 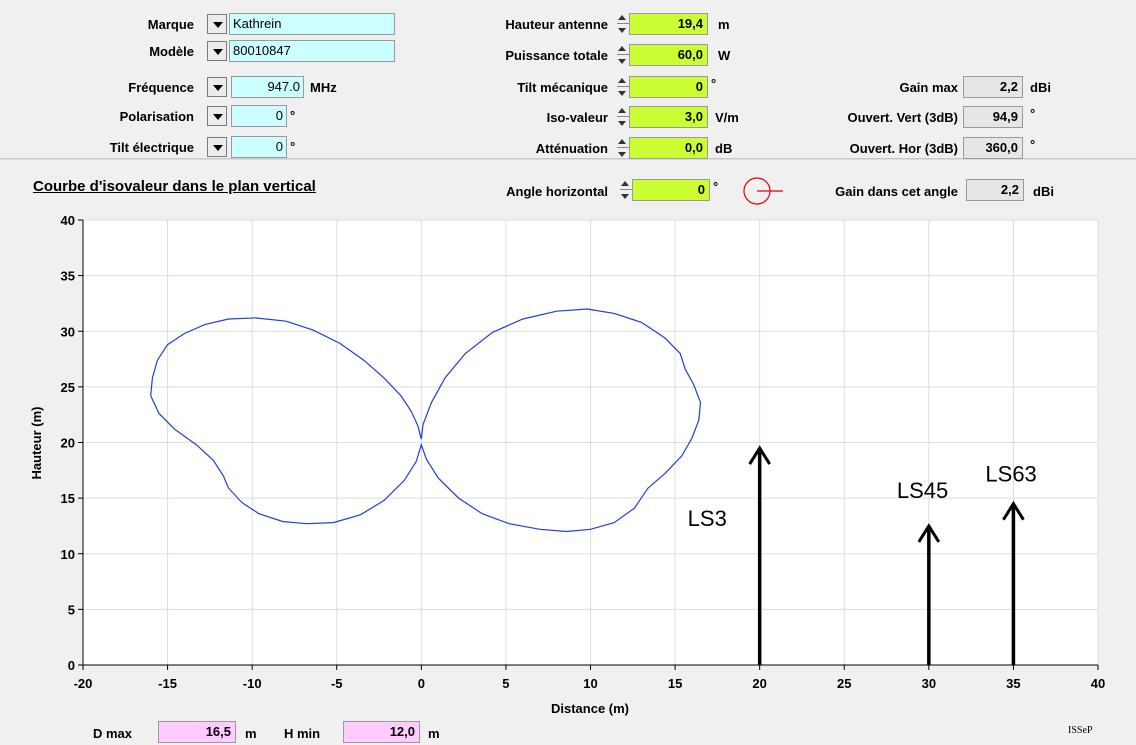 I want to click on ouvert-vert-unit: °, so click(x=1033, y=113).